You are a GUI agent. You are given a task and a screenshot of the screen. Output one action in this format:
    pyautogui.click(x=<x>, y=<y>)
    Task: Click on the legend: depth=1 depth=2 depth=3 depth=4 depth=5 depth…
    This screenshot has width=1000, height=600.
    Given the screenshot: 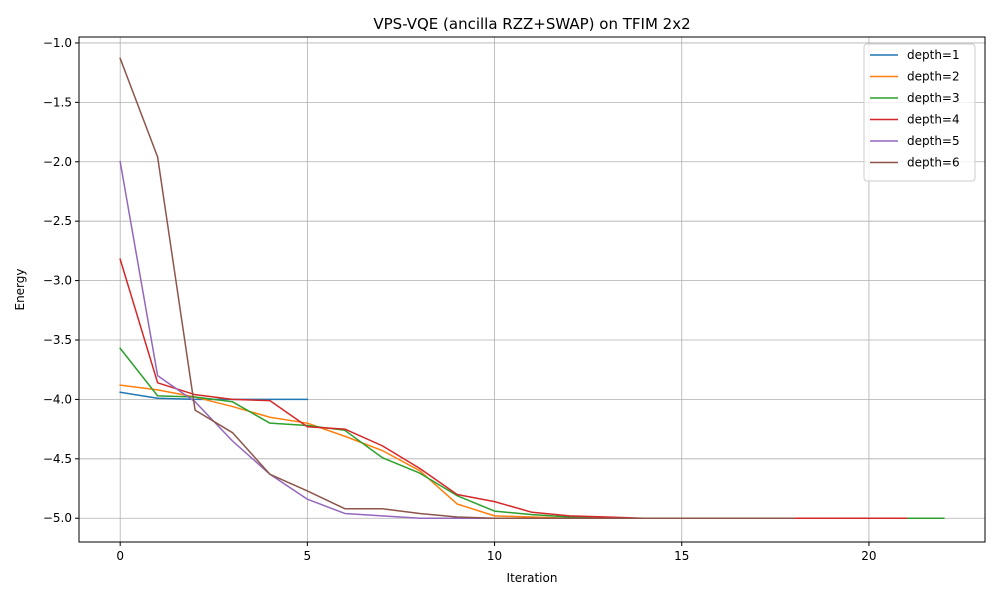 What is the action you would take?
    pyautogui.click(x=919, y=112)
    